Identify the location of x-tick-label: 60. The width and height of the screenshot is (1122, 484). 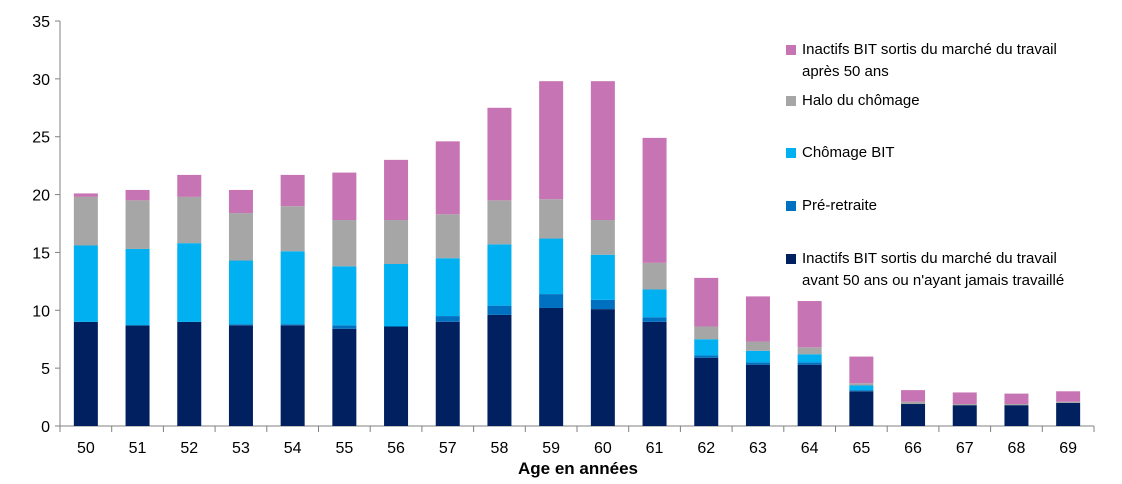
(603, 448).